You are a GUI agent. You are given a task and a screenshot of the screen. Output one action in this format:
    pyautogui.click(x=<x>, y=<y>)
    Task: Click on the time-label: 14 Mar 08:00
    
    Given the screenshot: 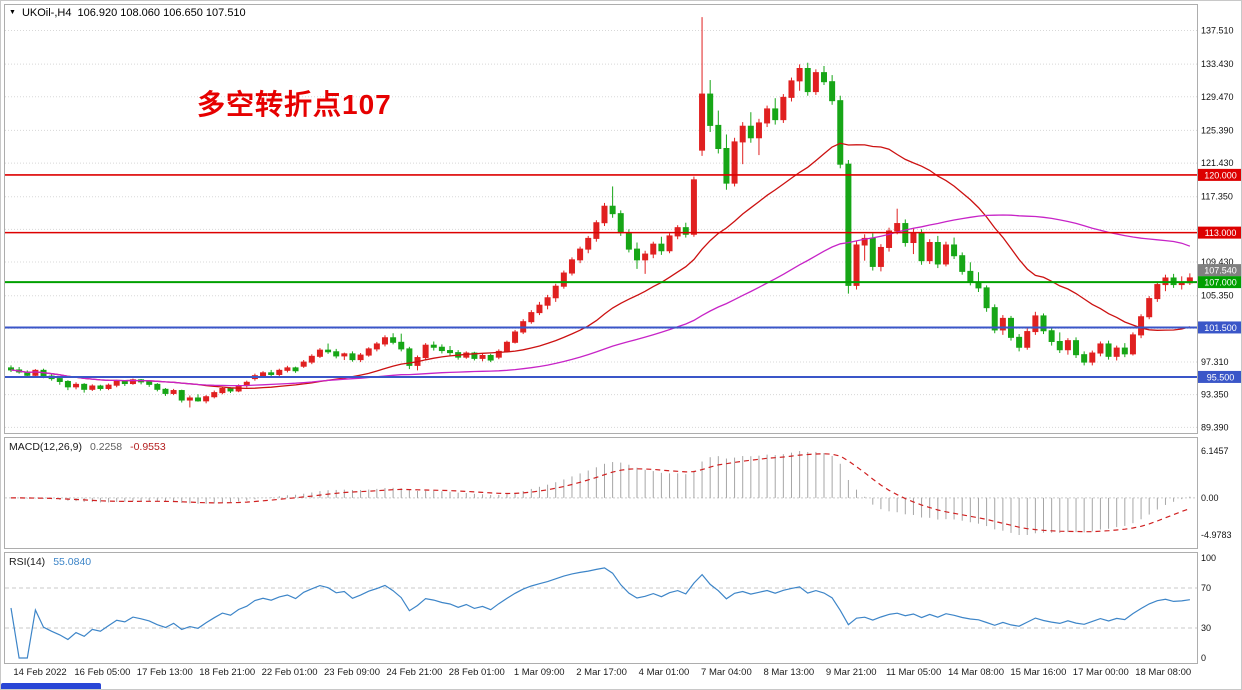 What is the action you would take?
    pyautogui.click(x=976, y=672)
    